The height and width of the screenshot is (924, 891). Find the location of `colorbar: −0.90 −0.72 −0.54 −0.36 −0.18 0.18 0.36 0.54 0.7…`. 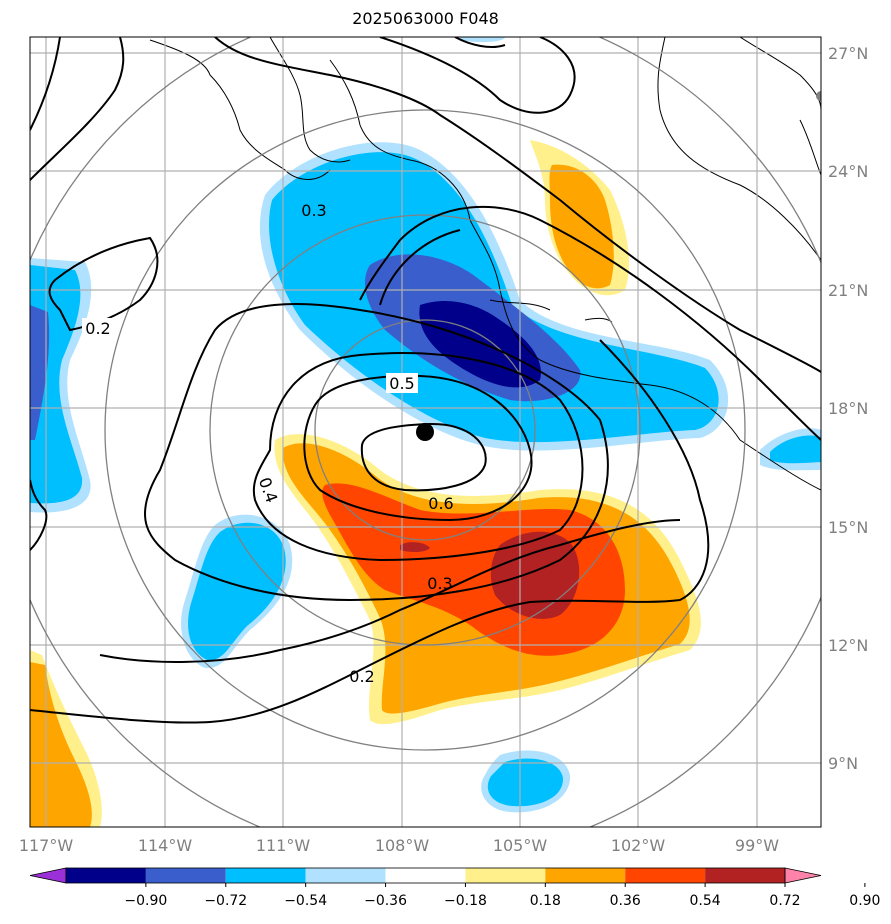

colorbar: −0.90 −0.72 −0.54 −0.36 −0.18 0.18 0.36 0.54 0.7… is located at coordinates (454, 888).